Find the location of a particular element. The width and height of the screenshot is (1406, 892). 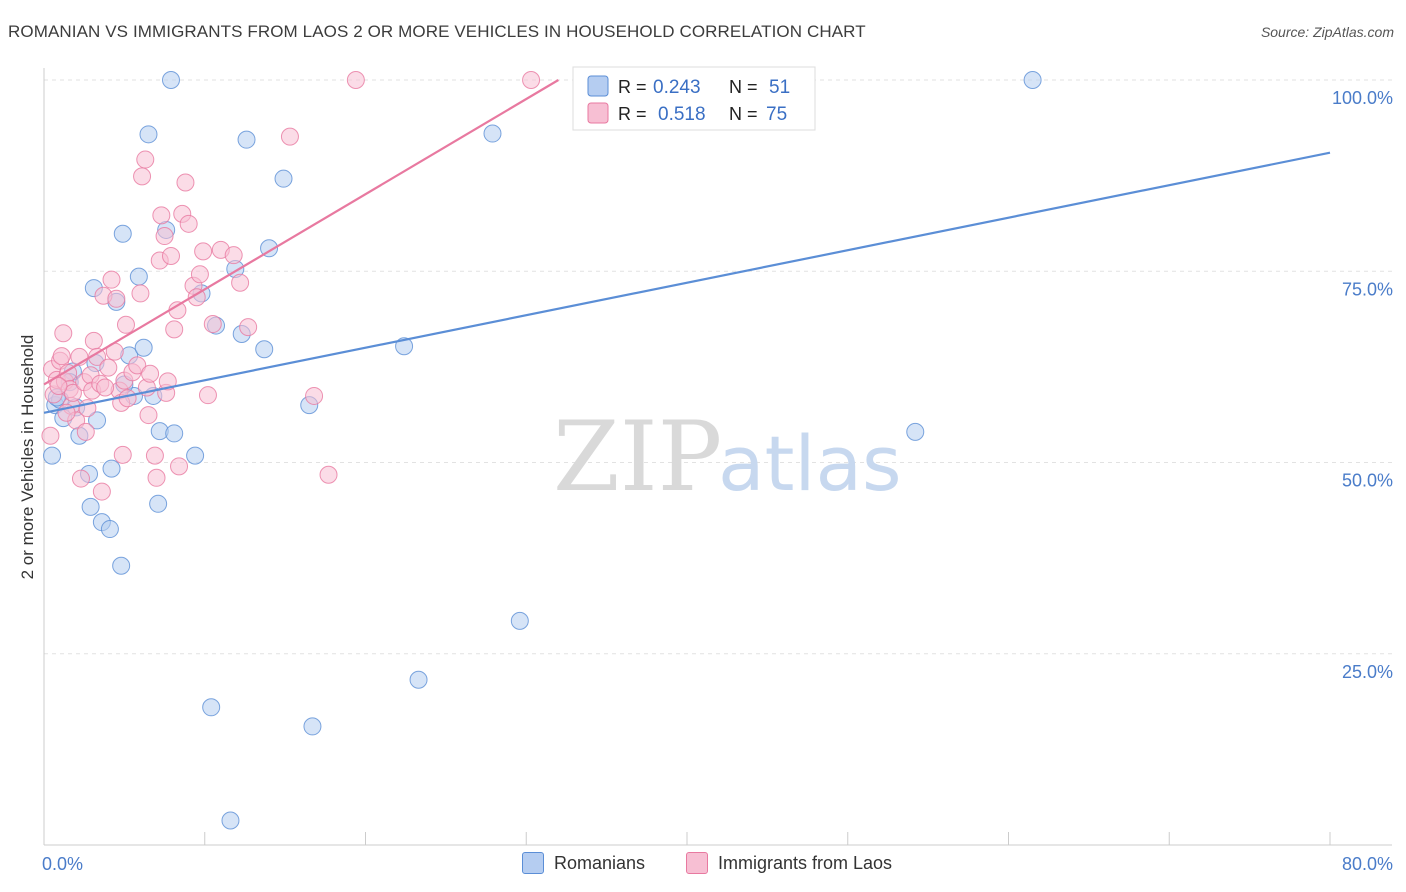

x-axis-ticks is located at coordinates (687, 838).